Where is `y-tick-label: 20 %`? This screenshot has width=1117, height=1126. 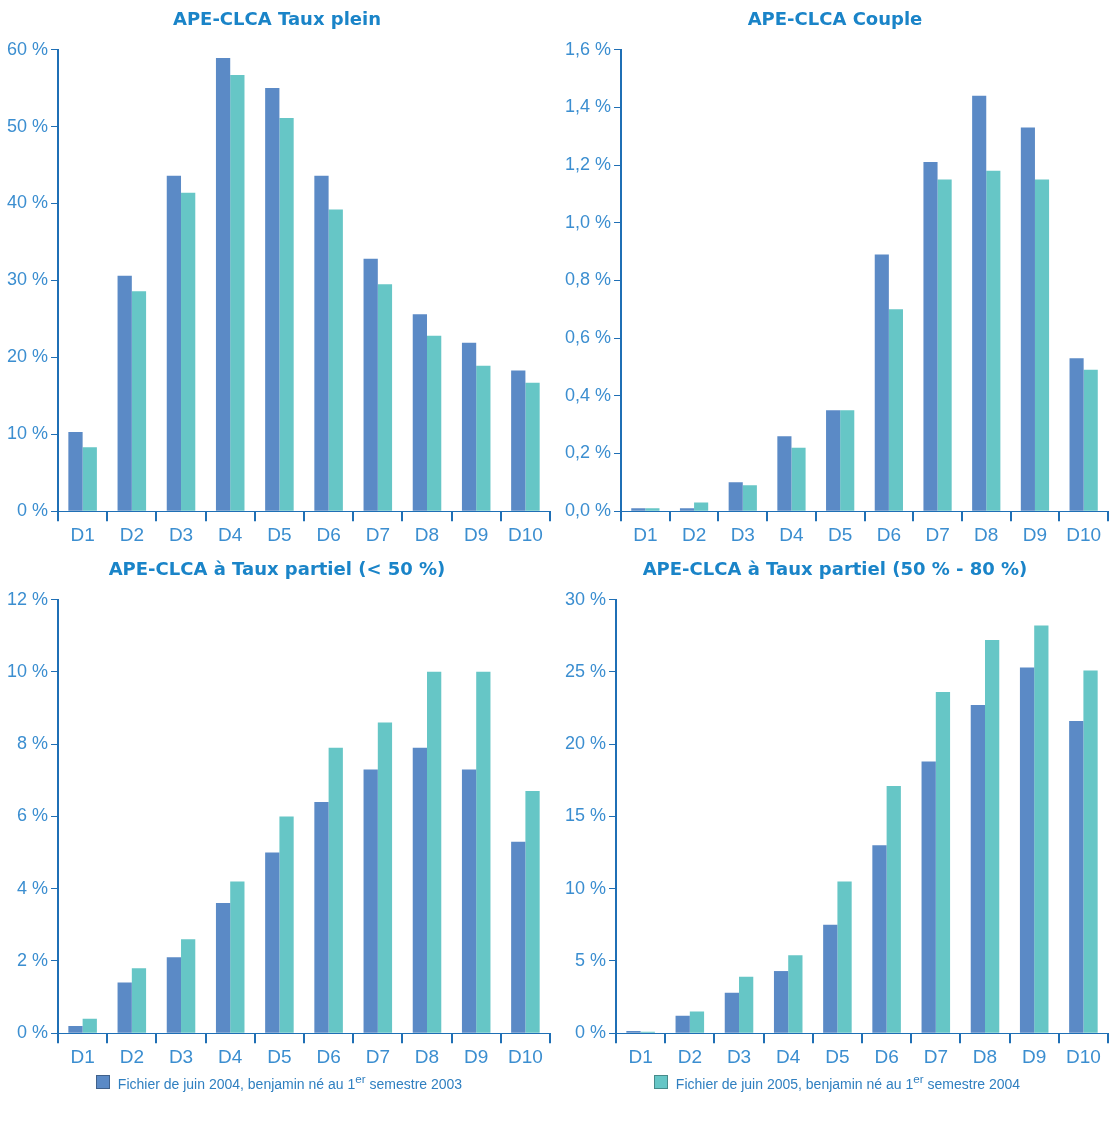 y-tick-label: 20 % is located at coordinates (28, 356).